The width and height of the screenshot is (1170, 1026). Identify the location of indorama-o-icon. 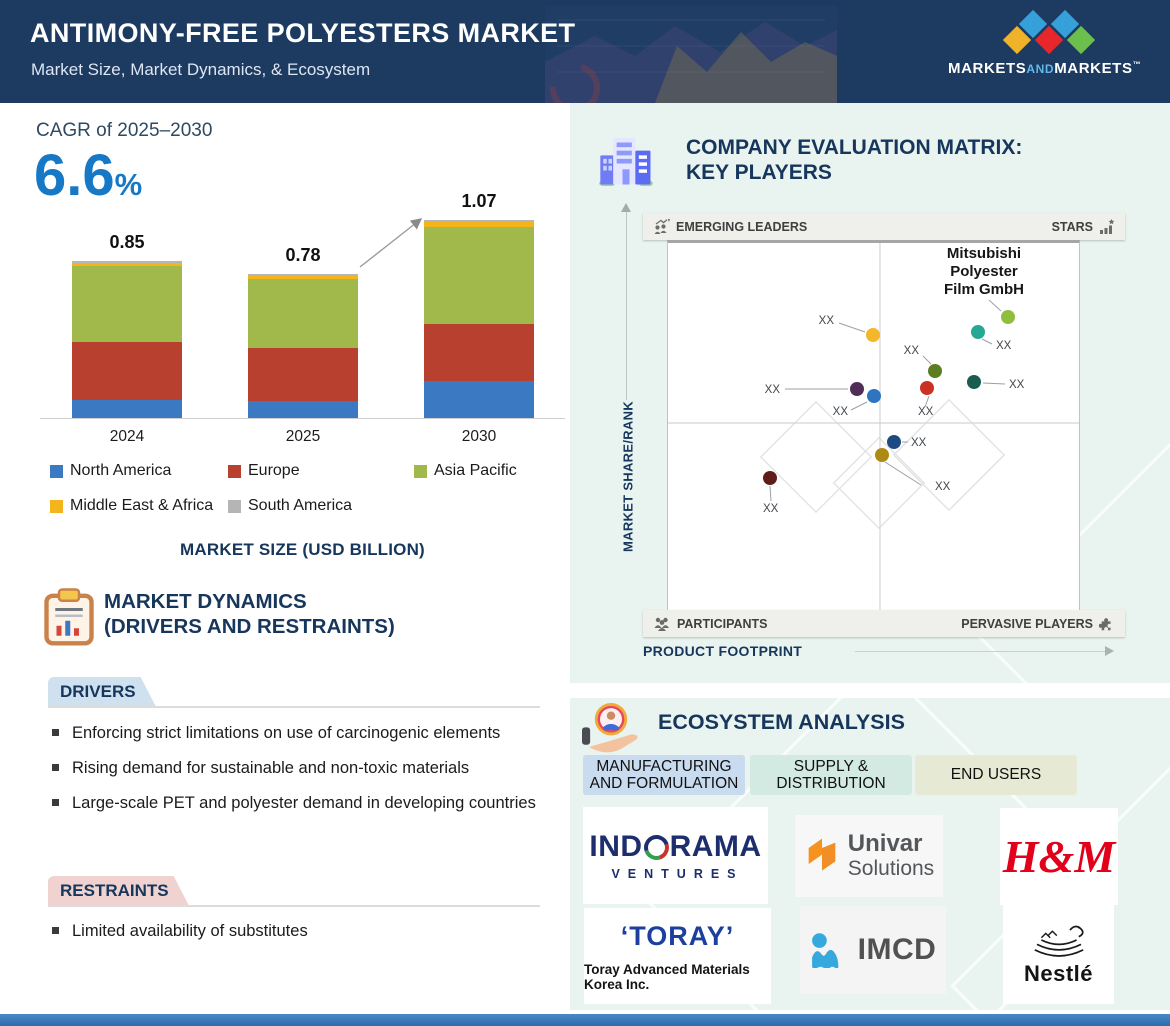
(656, 847).